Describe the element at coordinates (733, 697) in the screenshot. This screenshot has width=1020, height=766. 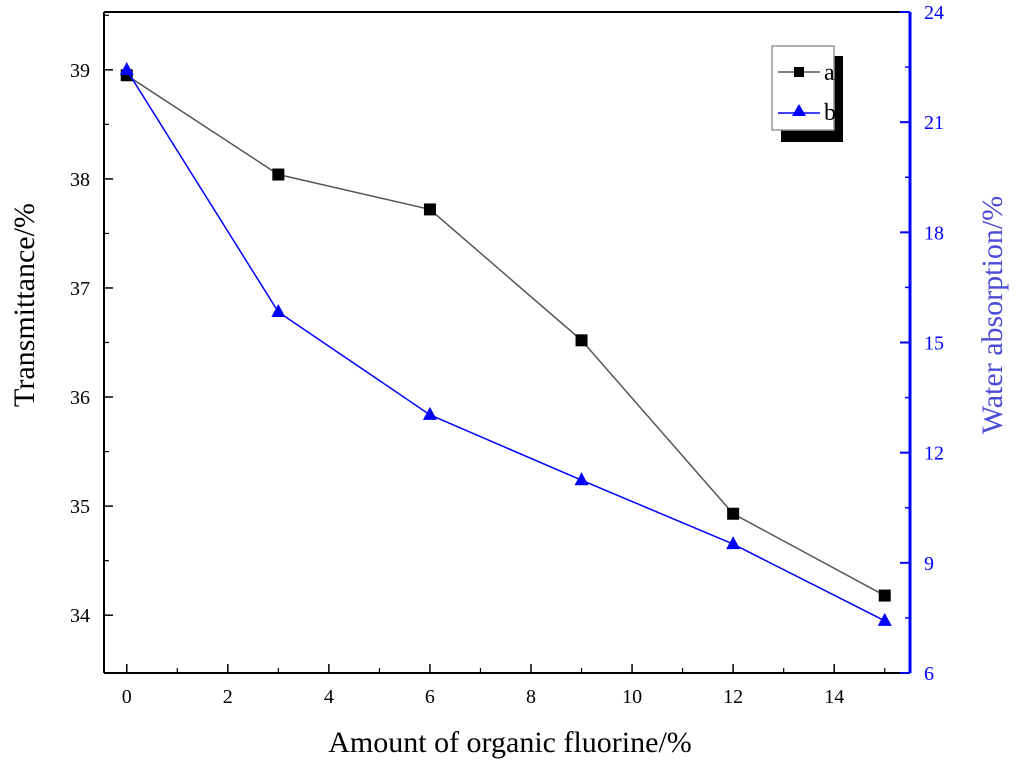
I see `x-tick-label: 12` at that location.